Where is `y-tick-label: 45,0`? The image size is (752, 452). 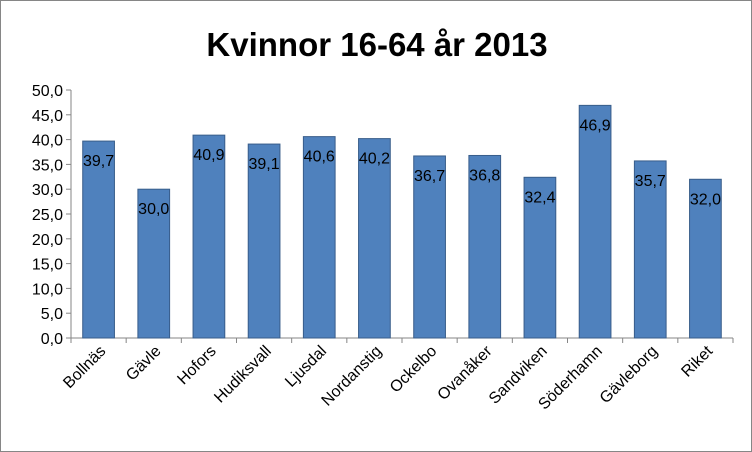
y-tick-label: 45,0 is located at coordinates (47, 116).